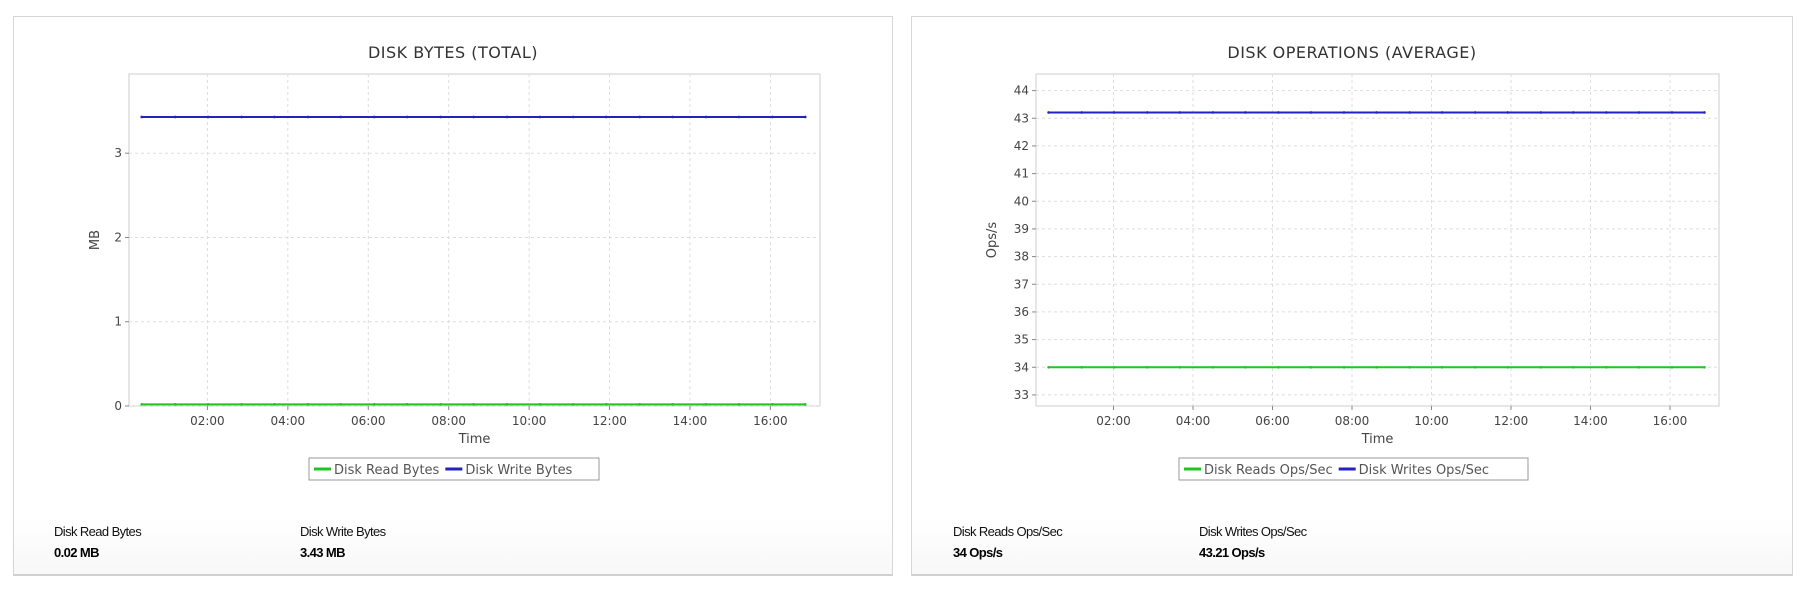 The height and width of the screenshot is (591, 1808). Describe the element at coordinates (77, 552) in the screenshot. I see `stat-value: 0.02 MB` at that location.